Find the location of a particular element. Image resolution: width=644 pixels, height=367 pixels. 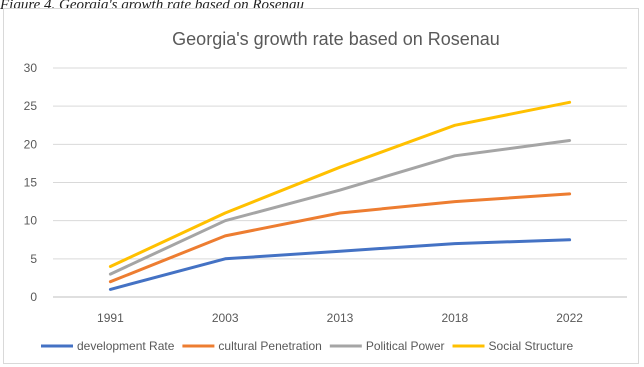

y-axis-ticks: 0 5 10 15 20 25 30 is located at coordinates (31, 182).